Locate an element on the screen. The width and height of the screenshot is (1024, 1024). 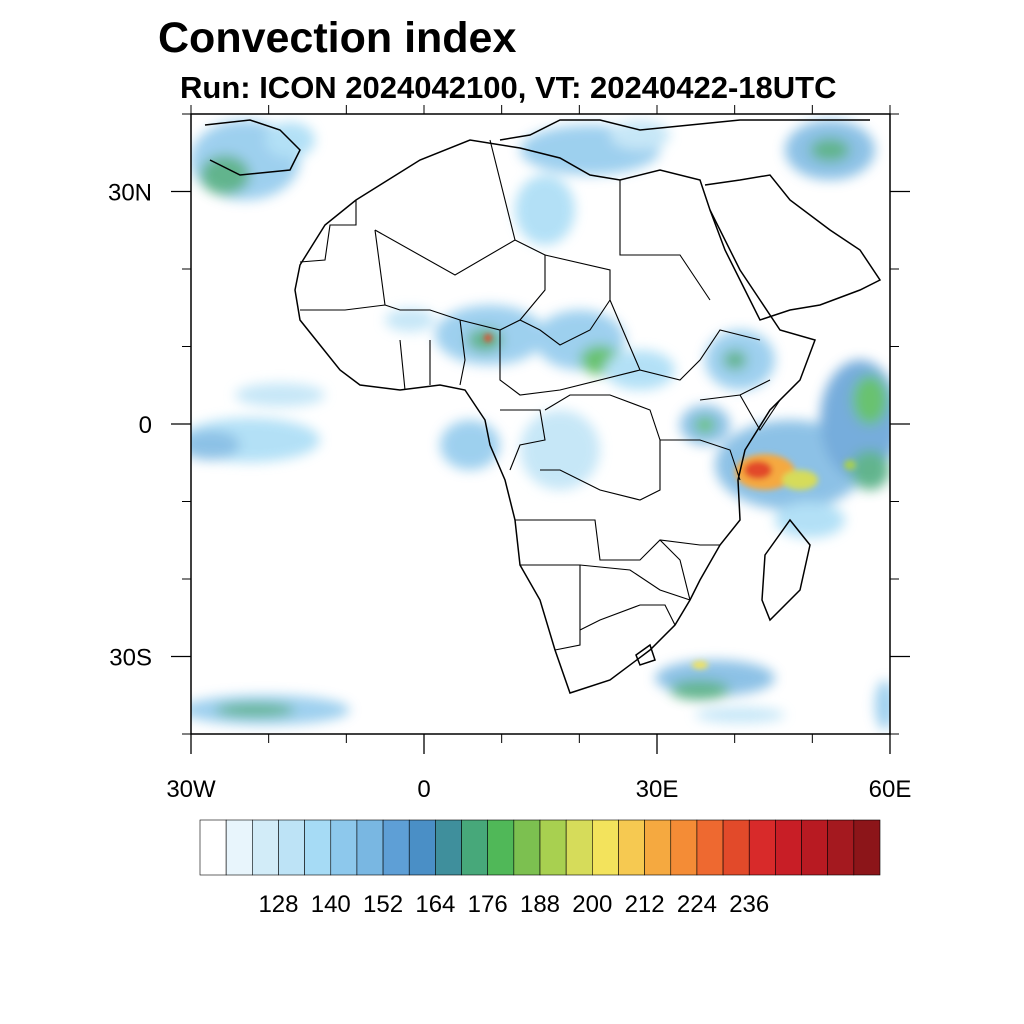
y-tick-label: 30S is located at coordinates (130, 658).